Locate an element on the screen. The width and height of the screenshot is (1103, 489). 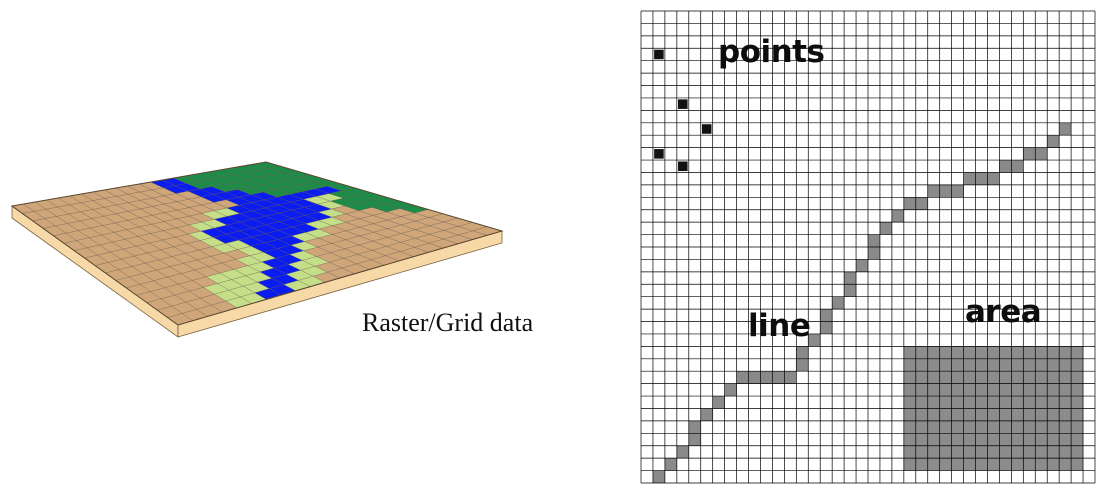
area-label: area is located at coordinates (1003, 312).